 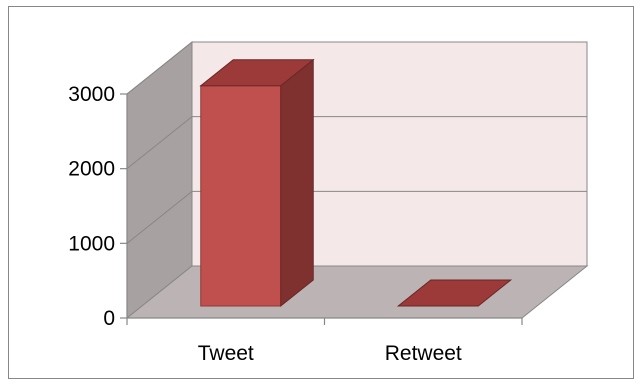 What do you see at coordinates (159, 143) in the screenshot?
I see `gridline-side-2000` at bounding box center [159, 143].